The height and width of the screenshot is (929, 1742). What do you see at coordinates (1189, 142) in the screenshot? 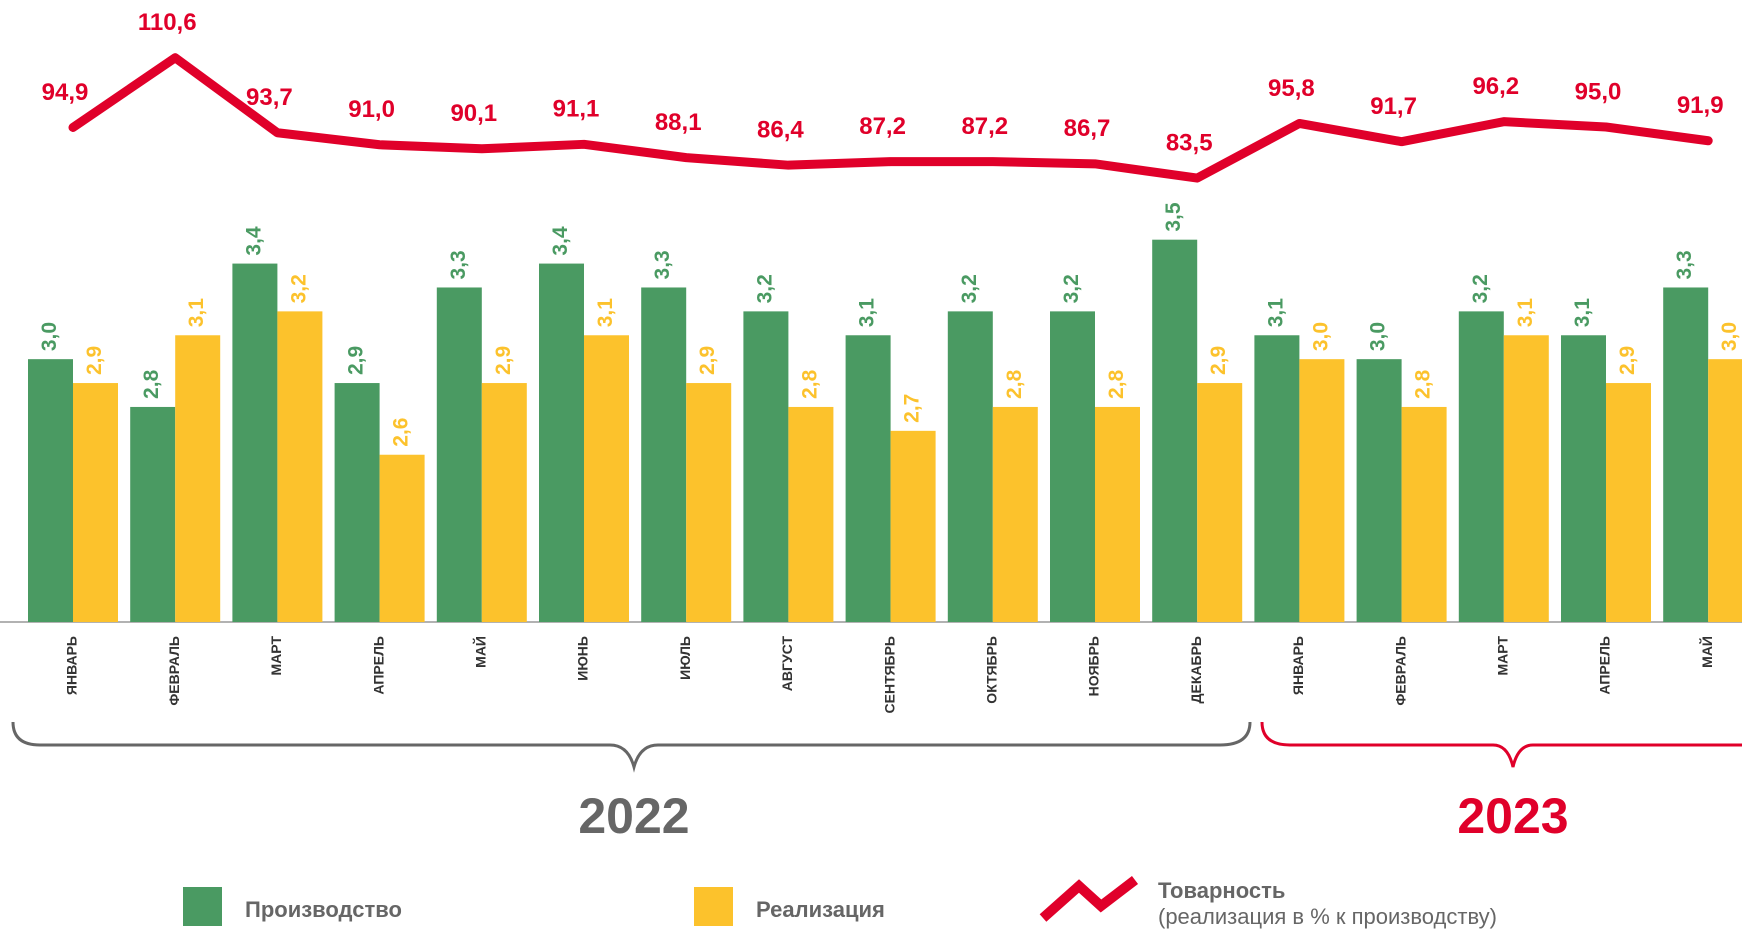
I see `line-value-label: 83,5` at bounding box center [1189, 142].